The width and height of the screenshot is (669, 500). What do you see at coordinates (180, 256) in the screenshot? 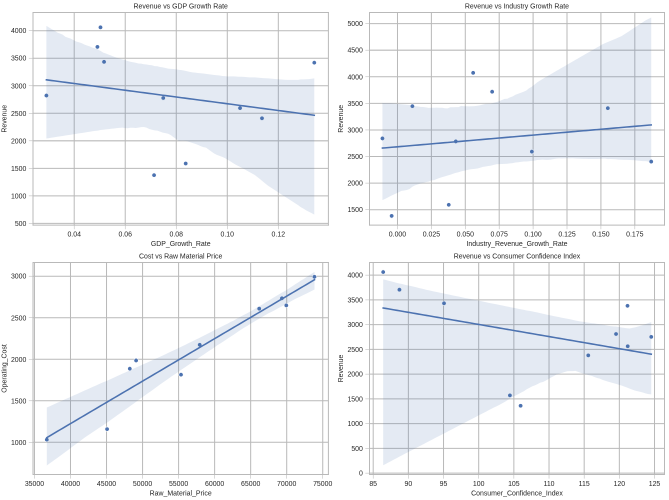
I see `svg-text: Cost vs Raw Material Price` at bounding box center [180, 256].